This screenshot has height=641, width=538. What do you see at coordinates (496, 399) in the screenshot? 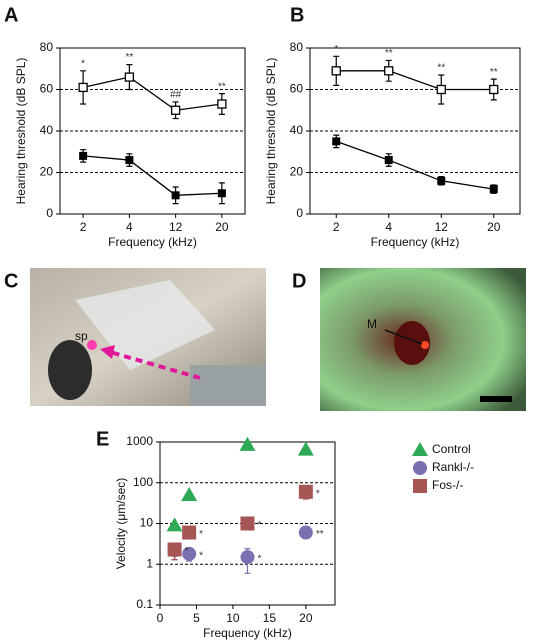
I see `scale-bar` at bounding box center [496, 399].